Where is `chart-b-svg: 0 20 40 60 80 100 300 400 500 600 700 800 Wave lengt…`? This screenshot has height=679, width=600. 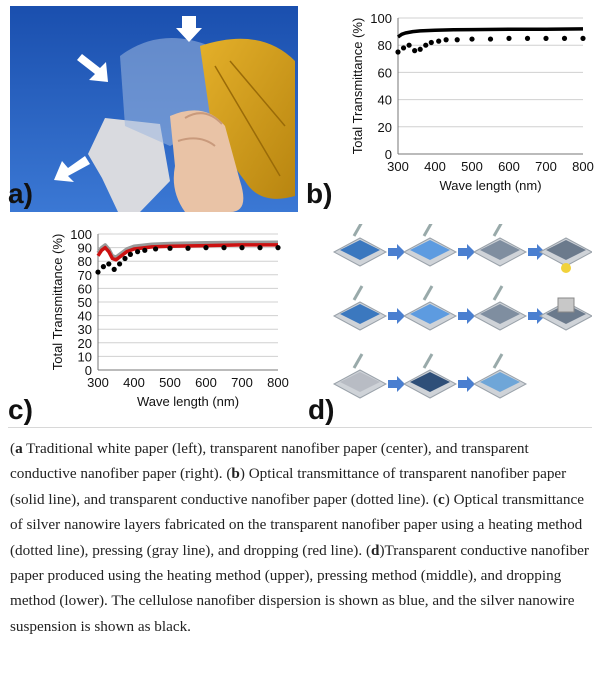
chart-b-svg: 0 20 40 60 80 100 300 400 500 600 700 800 Wave lengt… is located at coordinates (472, 102).